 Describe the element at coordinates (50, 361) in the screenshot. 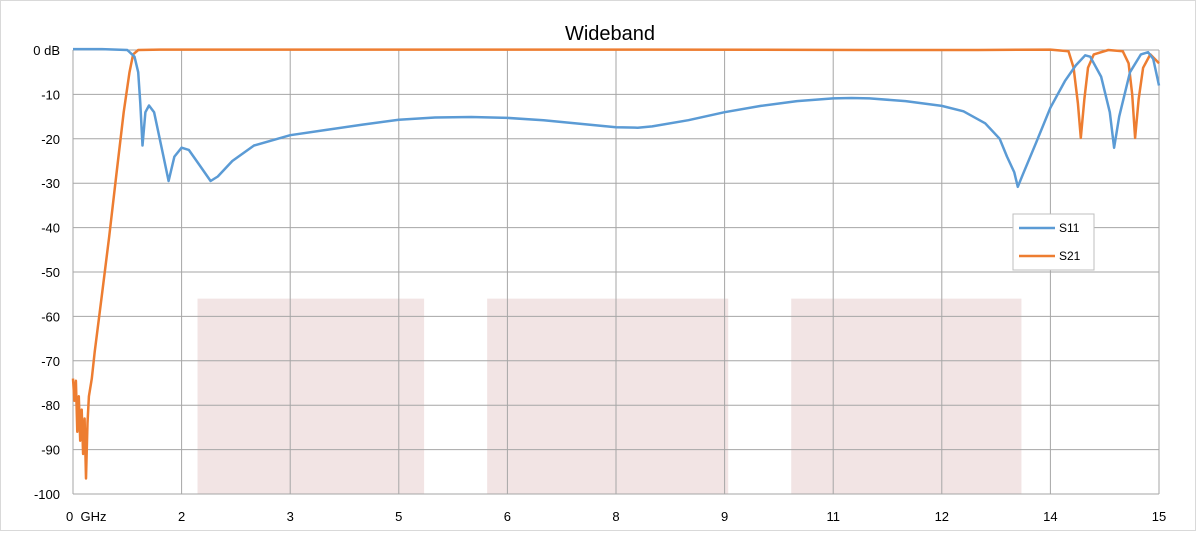

I see `y-tick-label: -70` at that location.